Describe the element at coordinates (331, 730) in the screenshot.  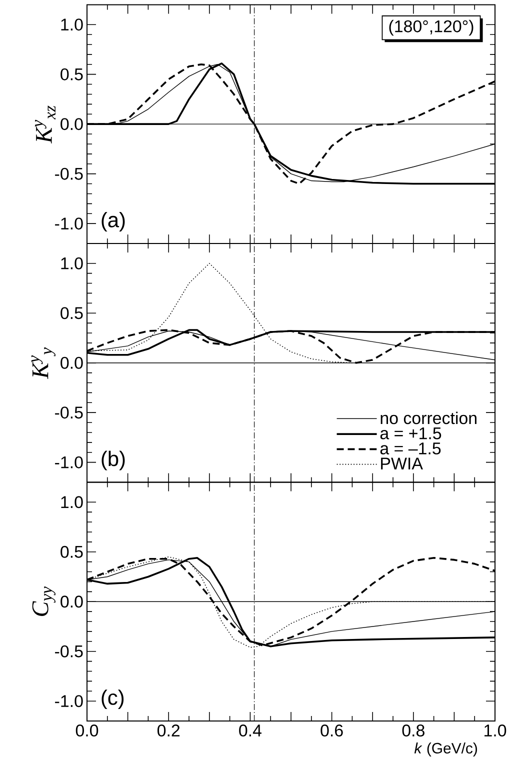
I see `x-tick-label: 0.6` at that location.